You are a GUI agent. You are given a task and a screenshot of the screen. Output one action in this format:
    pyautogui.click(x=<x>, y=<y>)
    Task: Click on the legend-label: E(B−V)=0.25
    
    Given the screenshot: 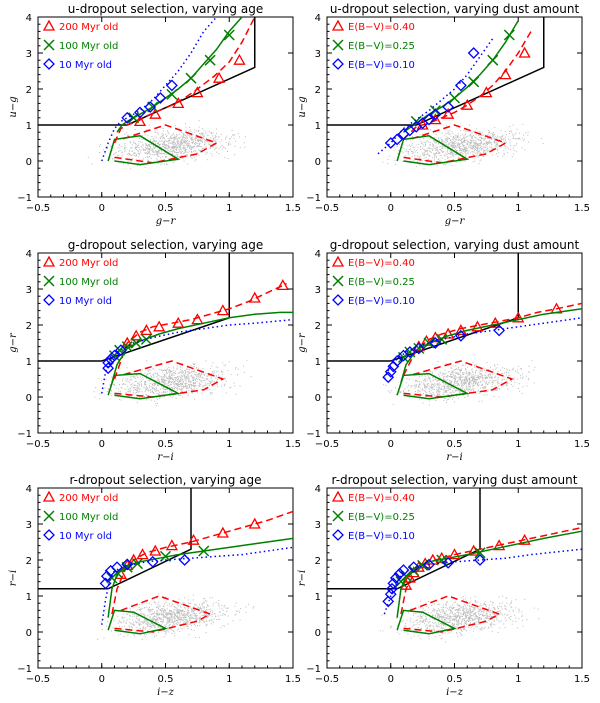 What is the action you would take?
    pyautogui.click(x=381, y=282)
    